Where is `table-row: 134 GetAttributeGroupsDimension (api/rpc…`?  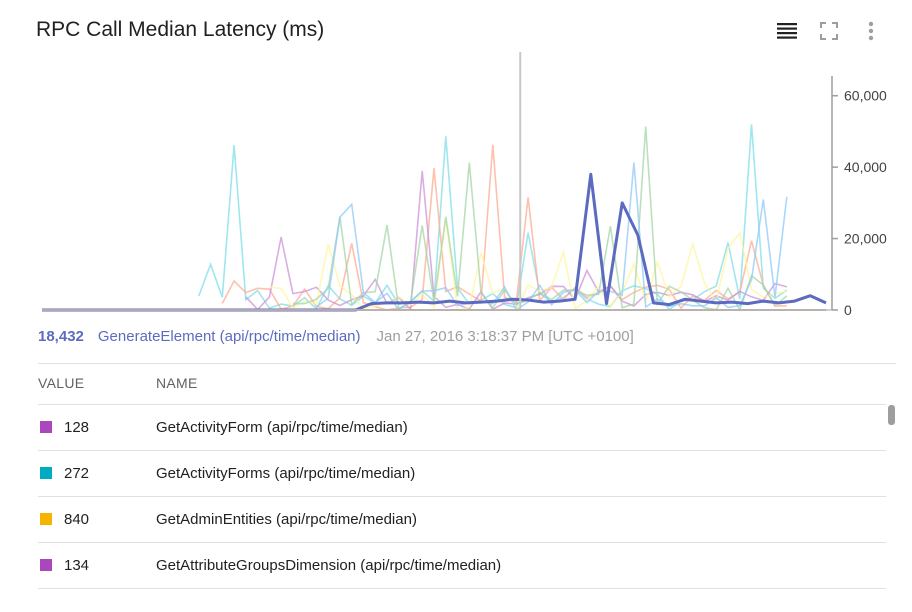 table-row: 134 GetAttributeGroupsDimension (api/rpc… is located at coordinates (462, 566).